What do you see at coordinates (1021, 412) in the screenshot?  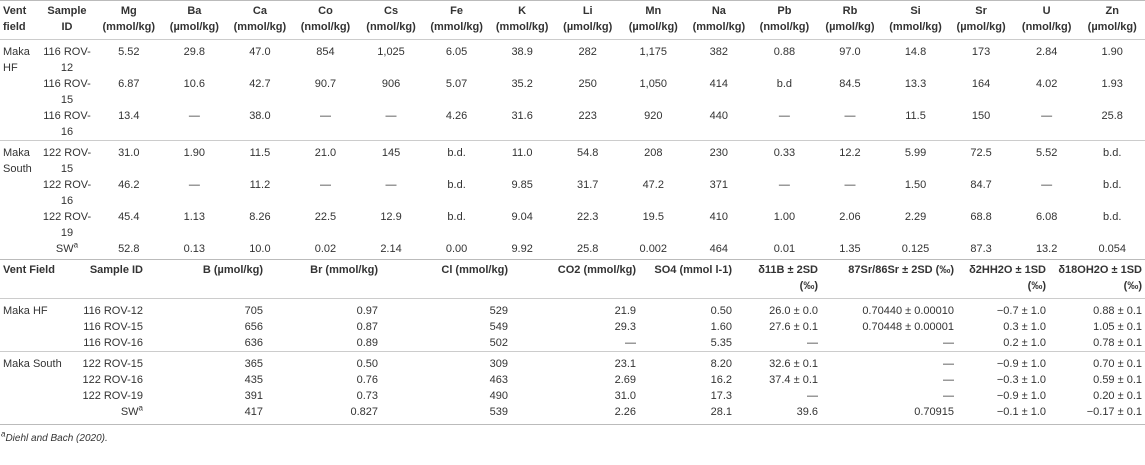 I see `cell: −0.1 ± 1.0` at bounding box center [1021, 412].